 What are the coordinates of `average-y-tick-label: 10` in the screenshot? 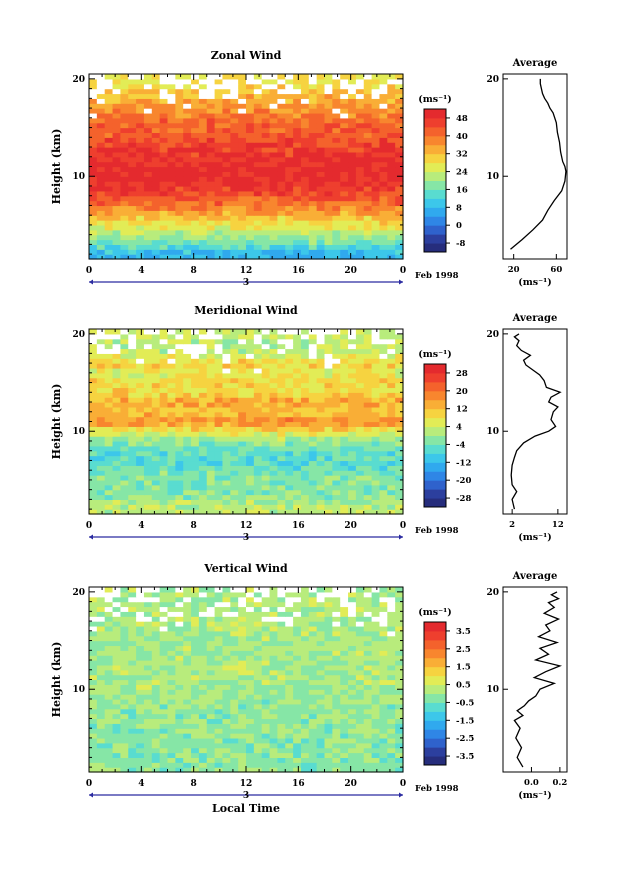 It's located at (492, 432).